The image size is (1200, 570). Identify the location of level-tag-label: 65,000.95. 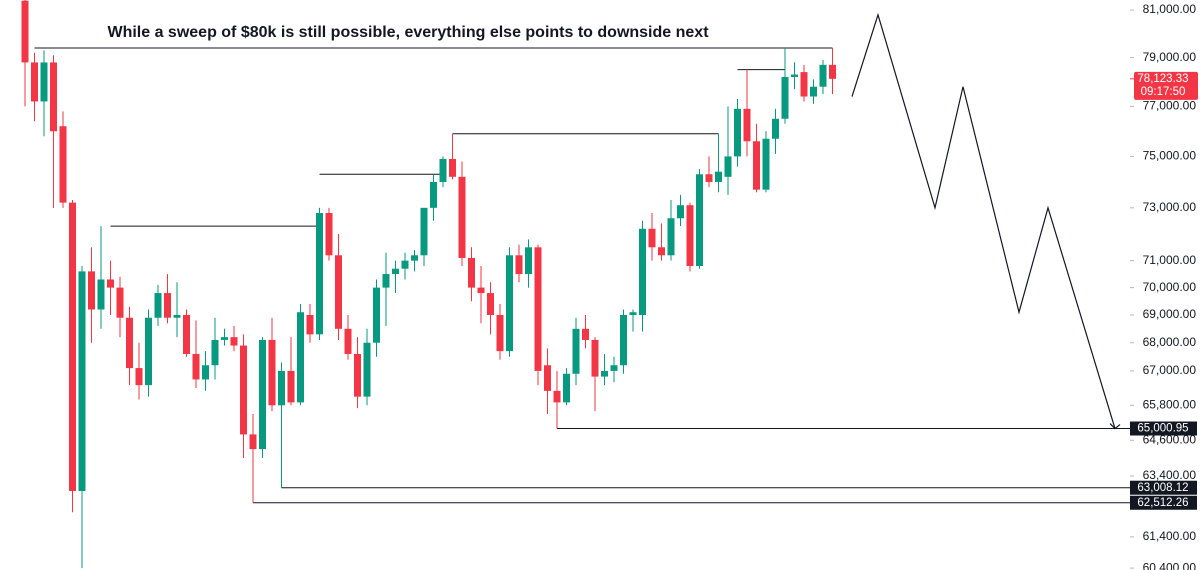
(1162, 429).